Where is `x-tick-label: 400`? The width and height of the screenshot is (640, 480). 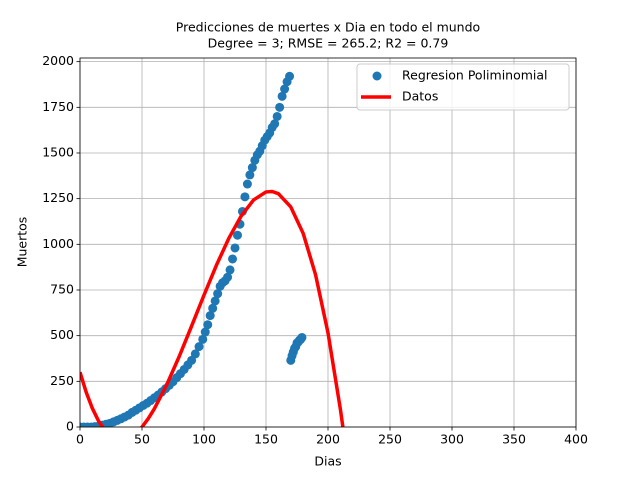 x-tick-label: 400 is located at coordinates (576, 439).